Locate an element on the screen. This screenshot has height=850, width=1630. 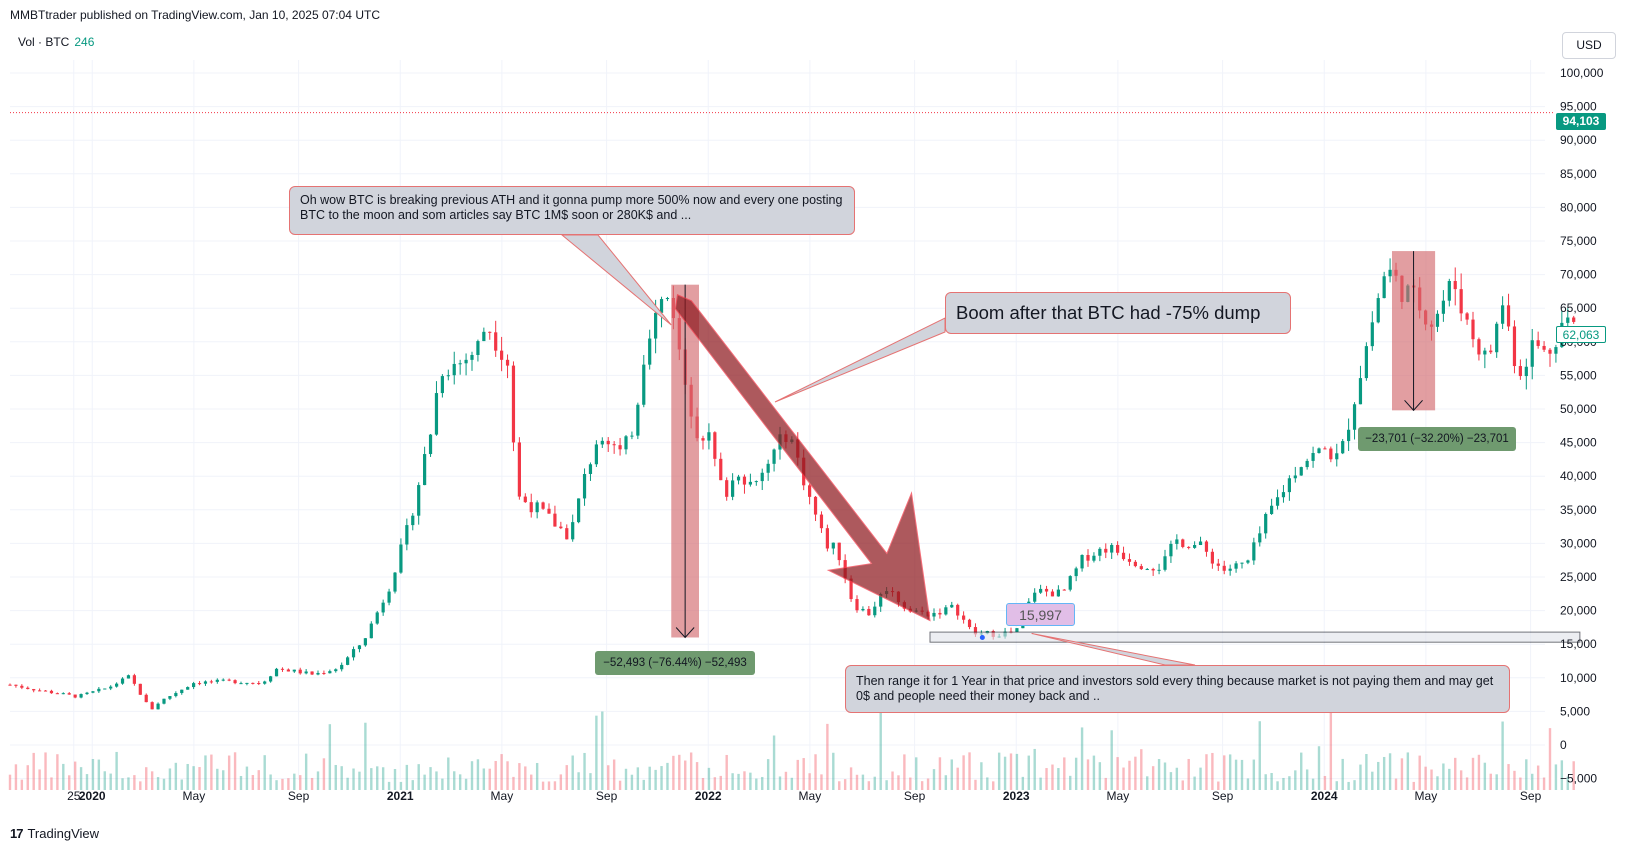
y-tick-label: 65,000 is located at coordinates (1578, 308).